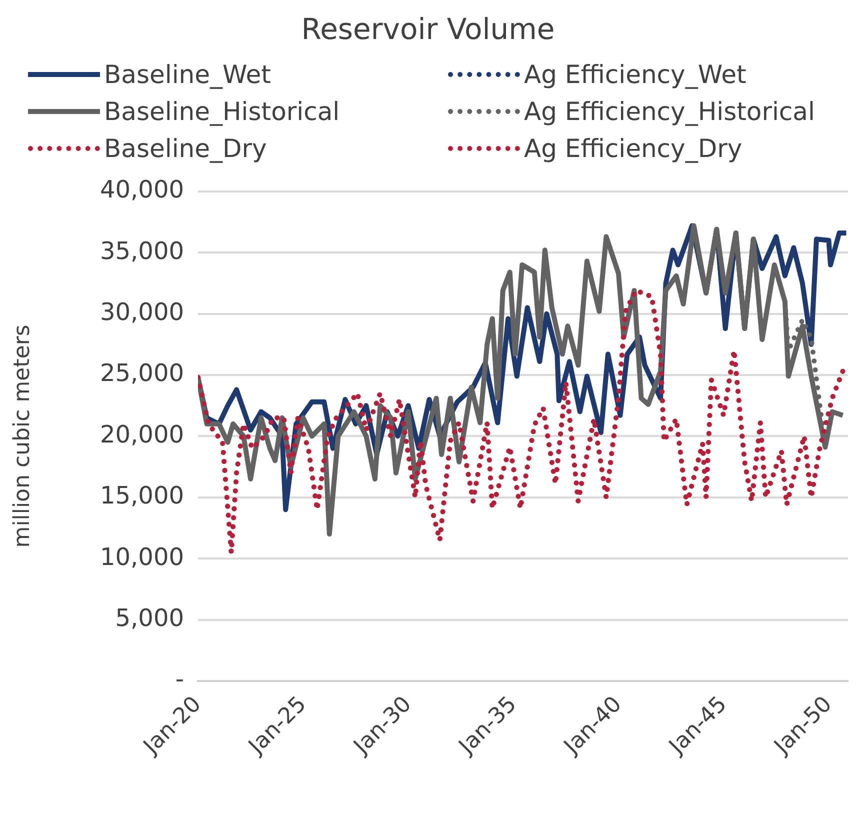  Describe the element at coordinates (222, 111) in the screenshot. I see `legend-label: Baseline_Historical` at that location.